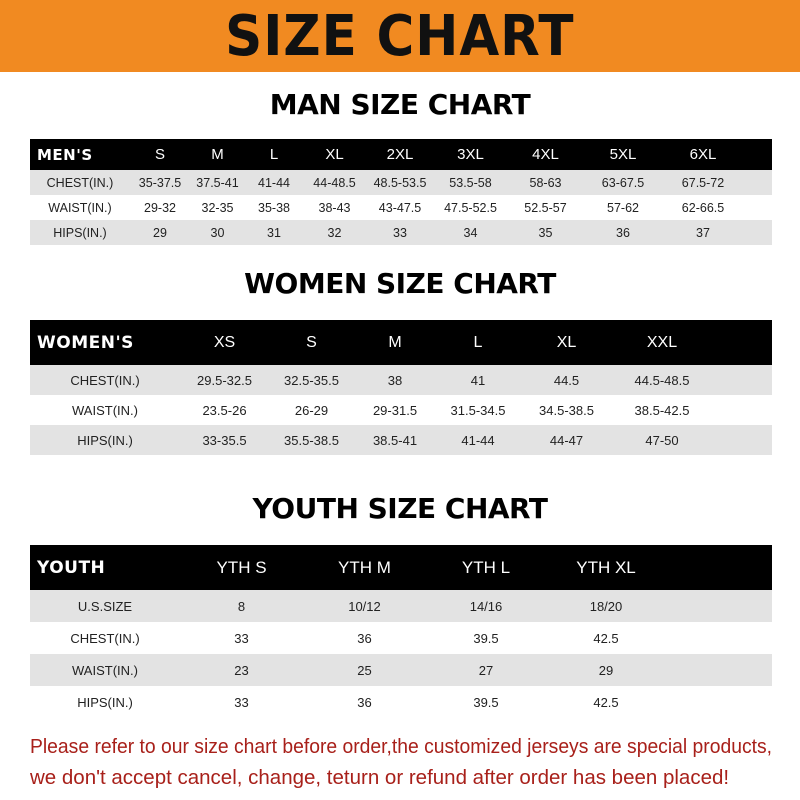 The image size is (800, 800). I want to click on table-cell: 23, so click(241, 670).